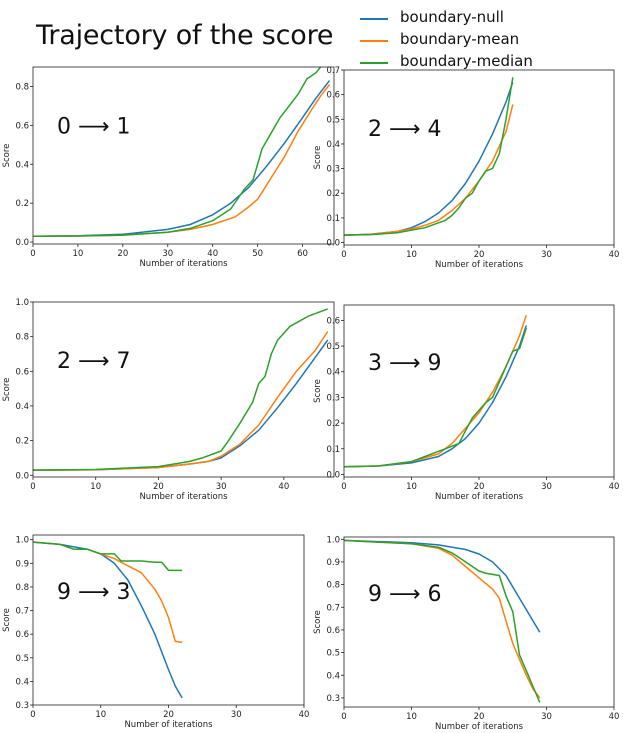 This screenshot has width=623, height=733. What do you see at coordinates (405, 129) in the screenshot?
I see `panel-label: 2 ⟶ 4` at bounding box center [405, 129].